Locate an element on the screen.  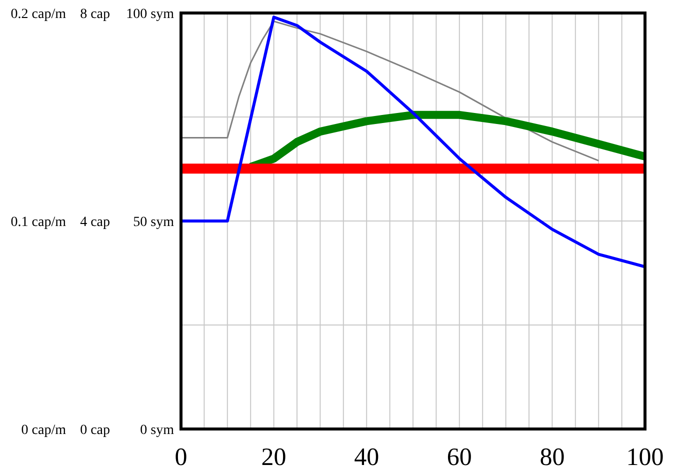
x-tick-label: 60 is located at coordinates (459, 457).